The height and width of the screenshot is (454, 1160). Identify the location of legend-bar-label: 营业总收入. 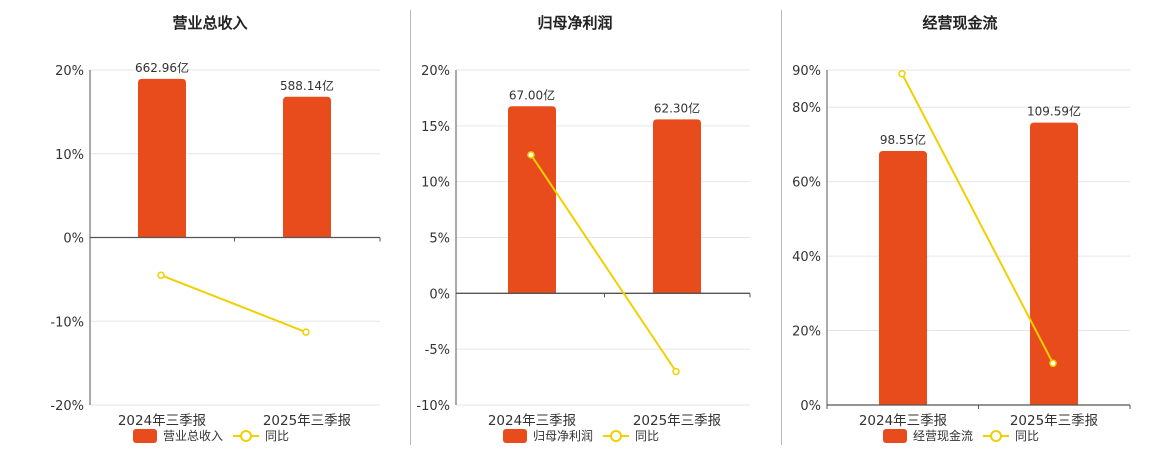
(193, 436).